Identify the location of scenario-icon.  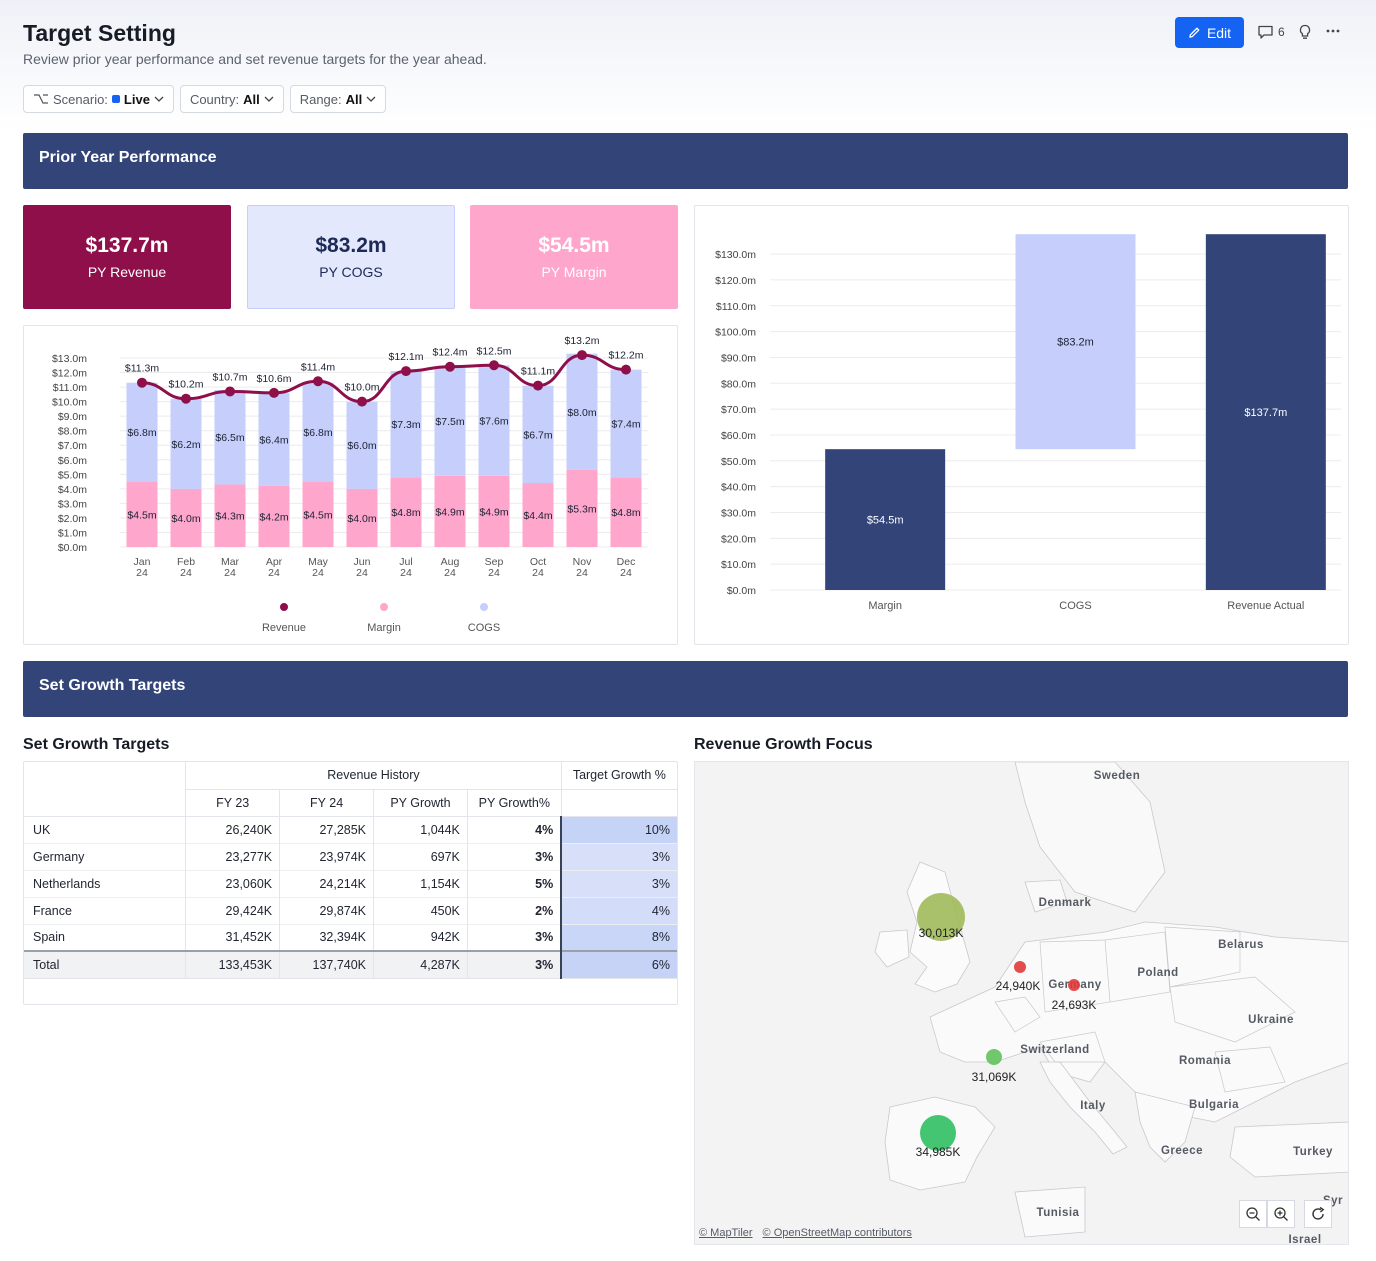
(41, 99).